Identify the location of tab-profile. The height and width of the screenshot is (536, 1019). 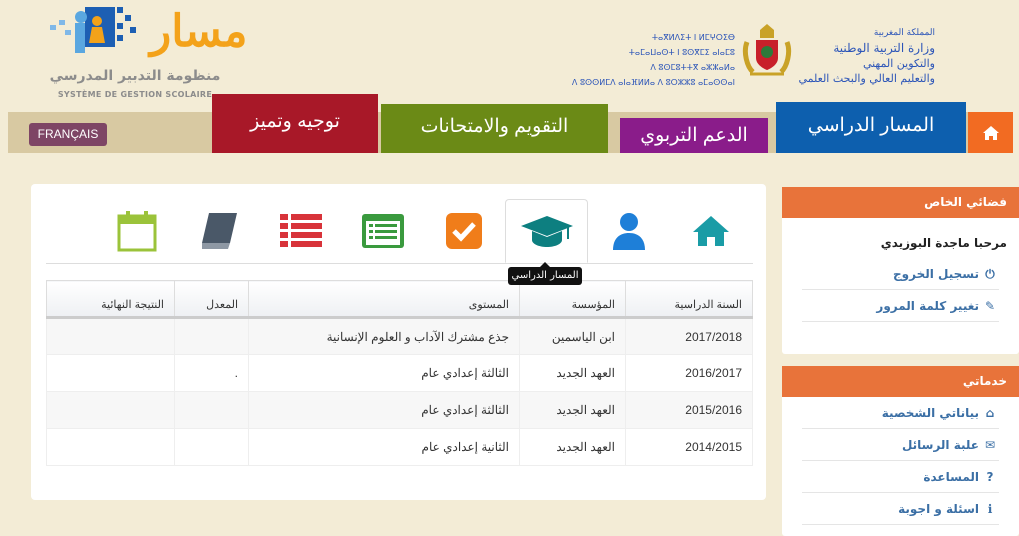
(628, 231).